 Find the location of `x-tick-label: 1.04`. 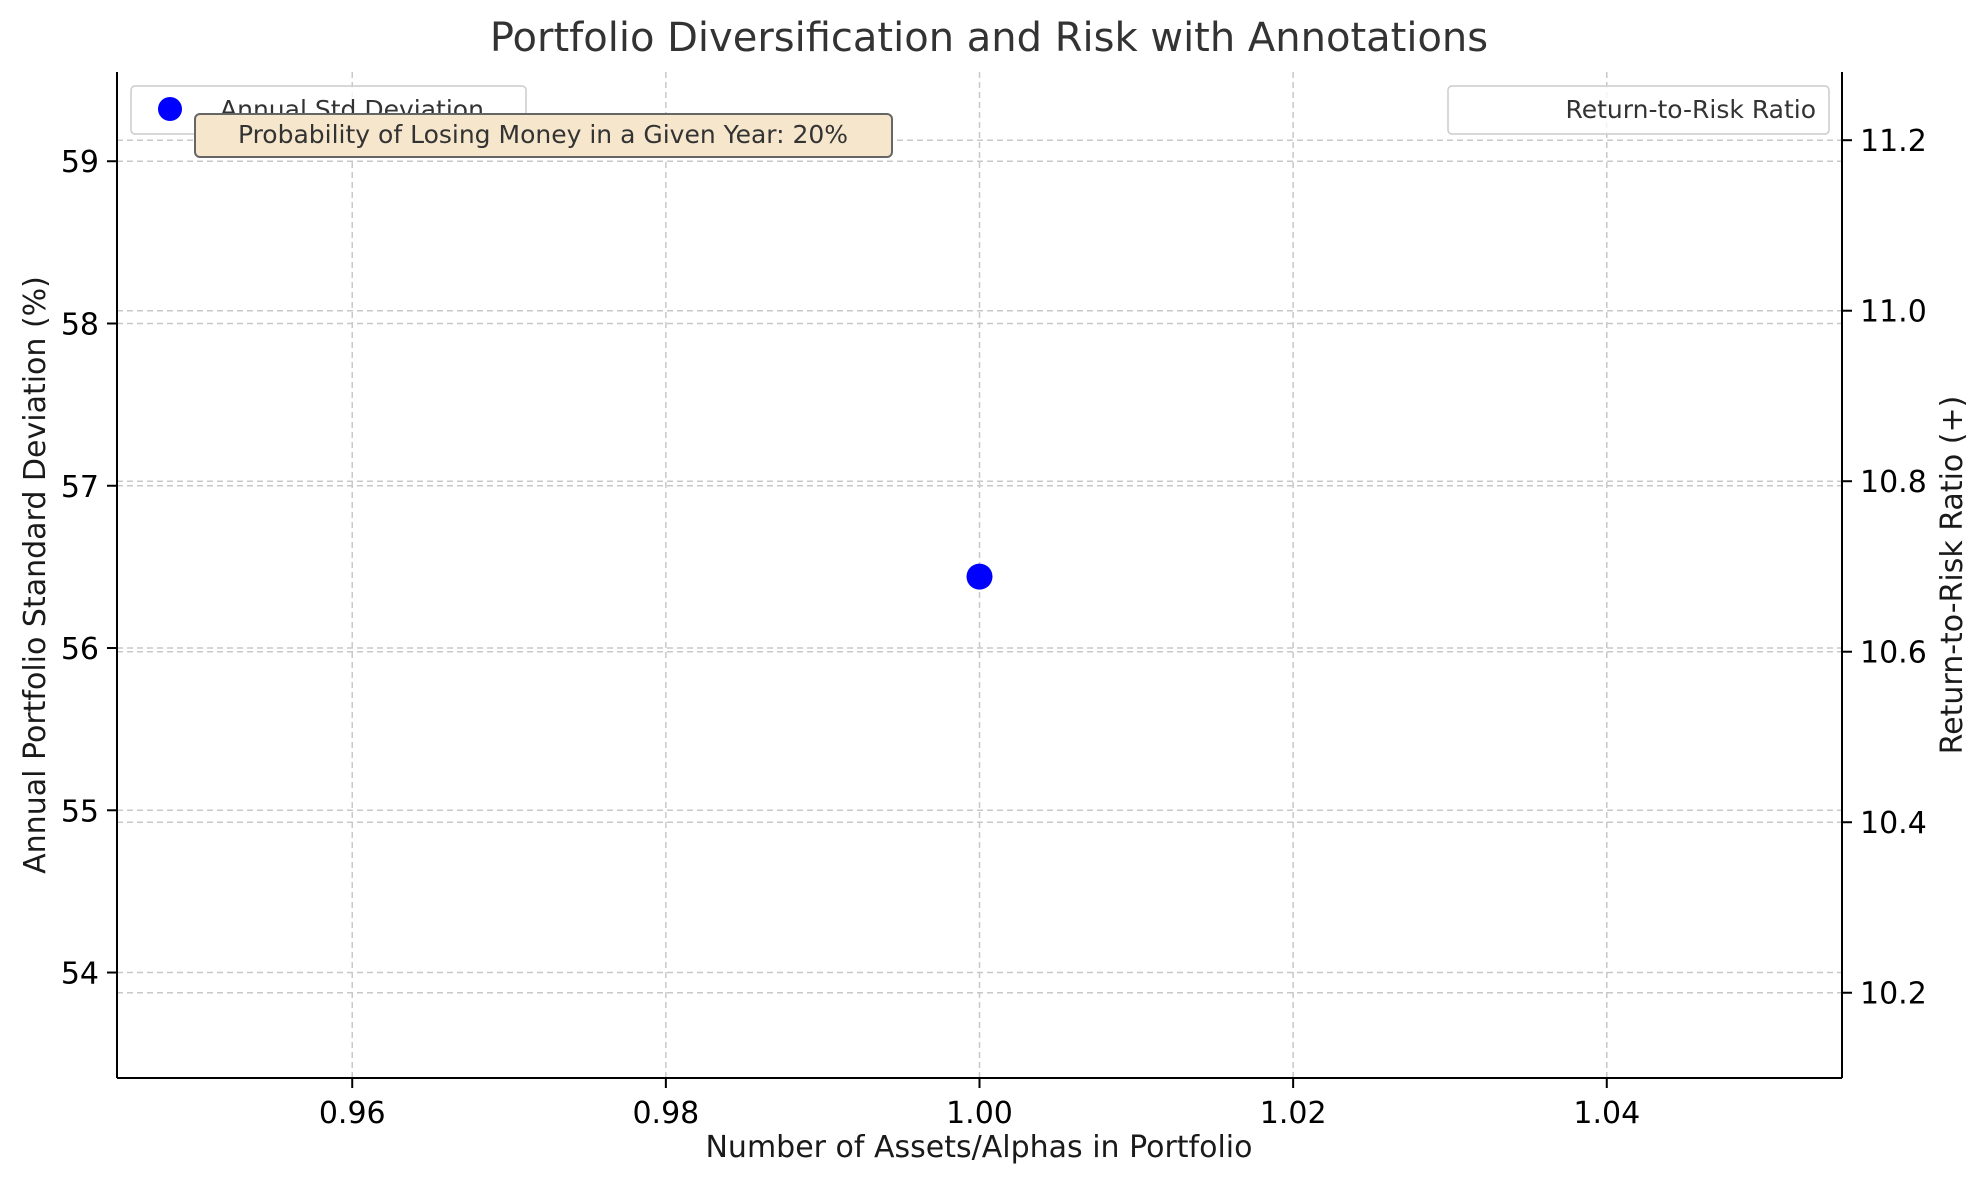

x-tick-label: 1.04 is located at coordinates (1606, 1113).